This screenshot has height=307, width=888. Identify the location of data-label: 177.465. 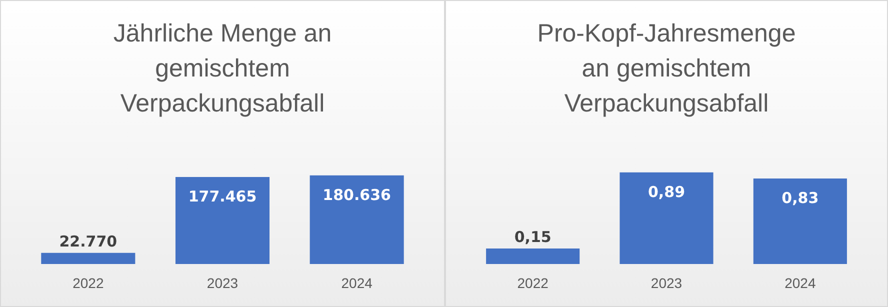
(222, 196).